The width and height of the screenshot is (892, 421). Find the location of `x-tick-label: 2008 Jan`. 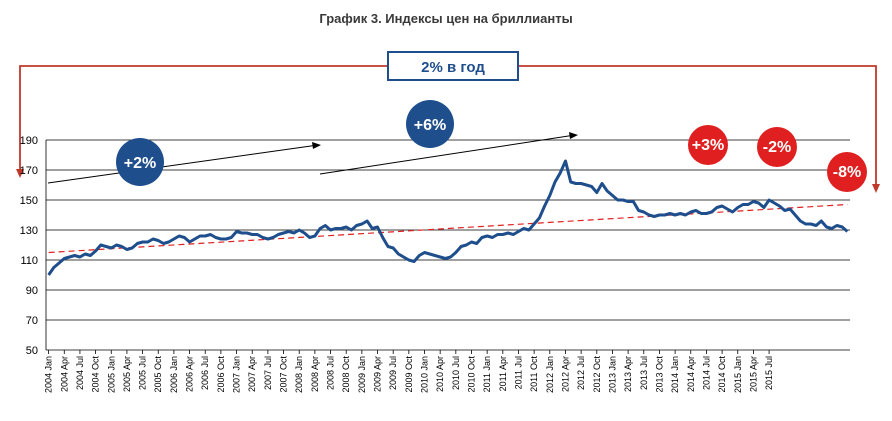

x-tick-label: 2008 Jan is located at coordinates (299, 374).